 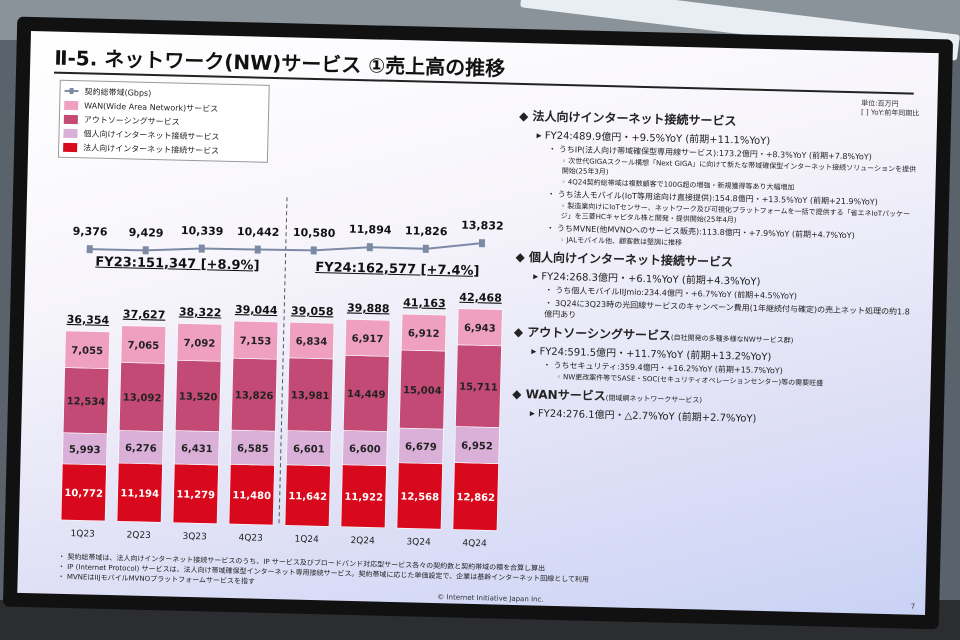 I want to click on line-label: 10,442, so click(x=258, y=232).